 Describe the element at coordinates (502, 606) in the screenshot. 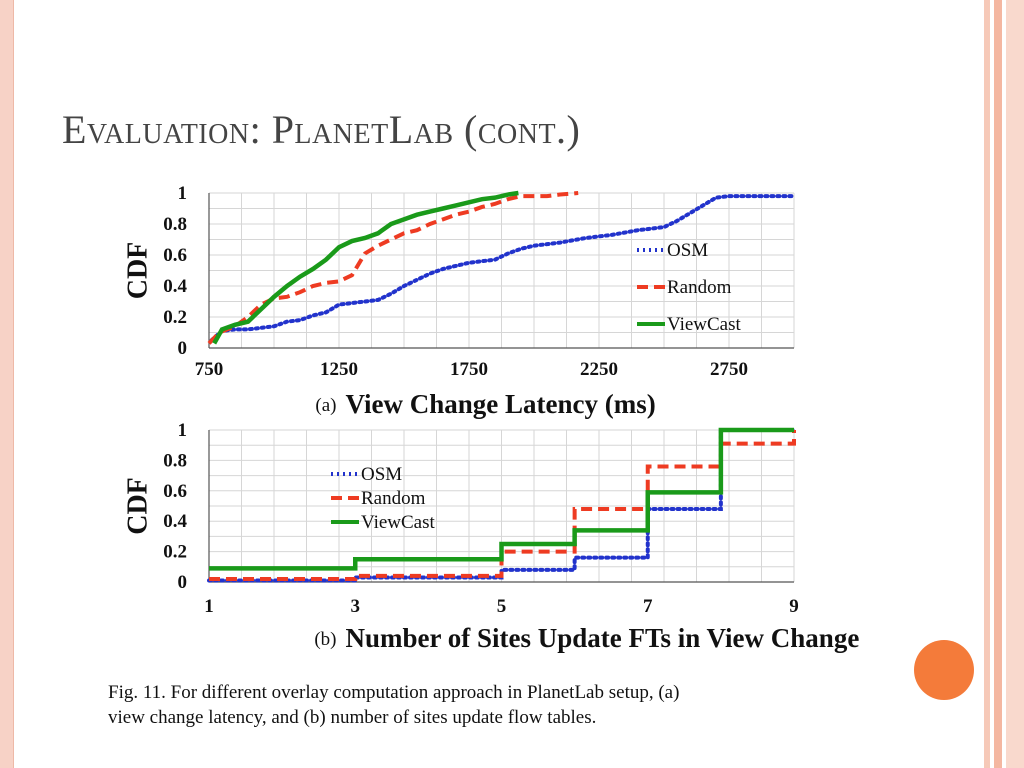

I see `x-tick-label: 5` at that location.